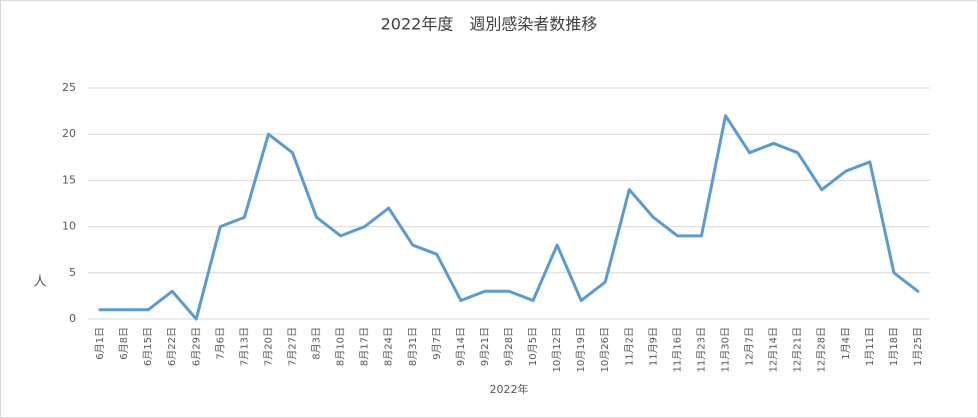  Describe the element at coordinates (677, 349) in the screenshot. I see `x-tick-label: 11月16日` at that location.